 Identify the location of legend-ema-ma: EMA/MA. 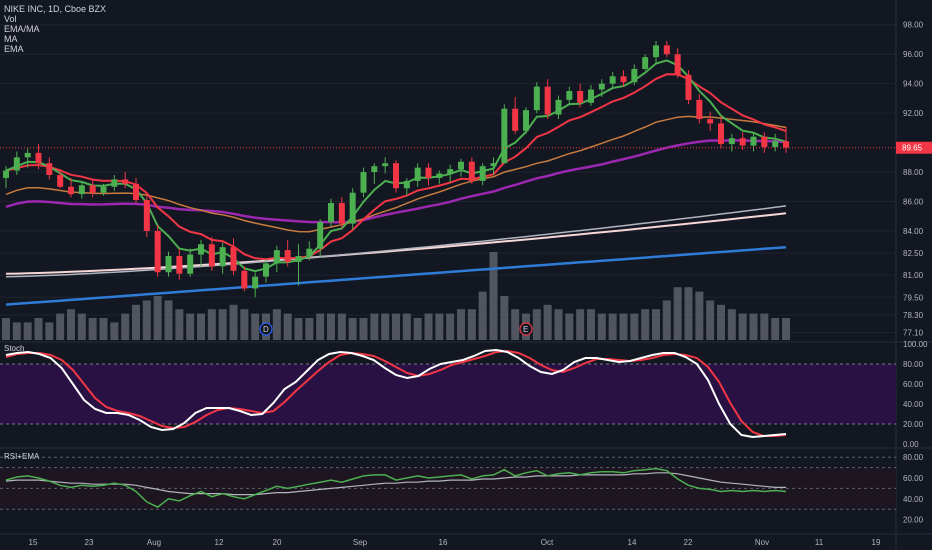
(22, 29).